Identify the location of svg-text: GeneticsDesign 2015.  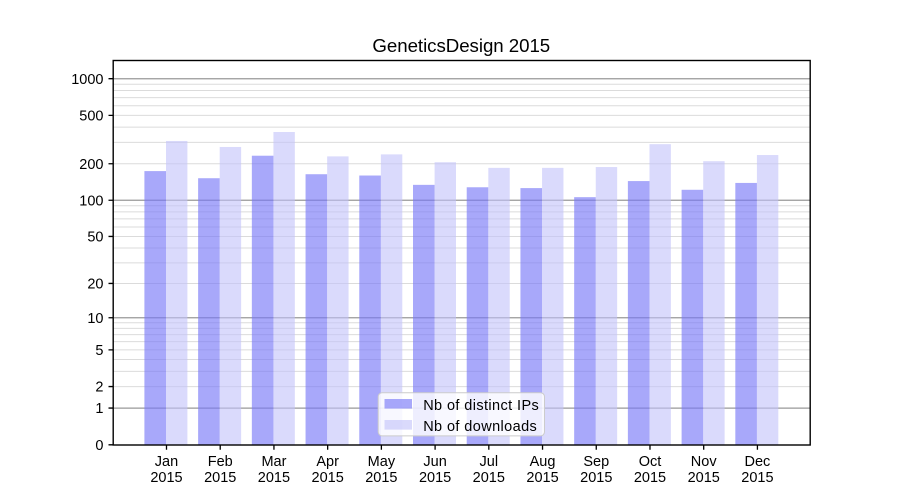
(461, 45).